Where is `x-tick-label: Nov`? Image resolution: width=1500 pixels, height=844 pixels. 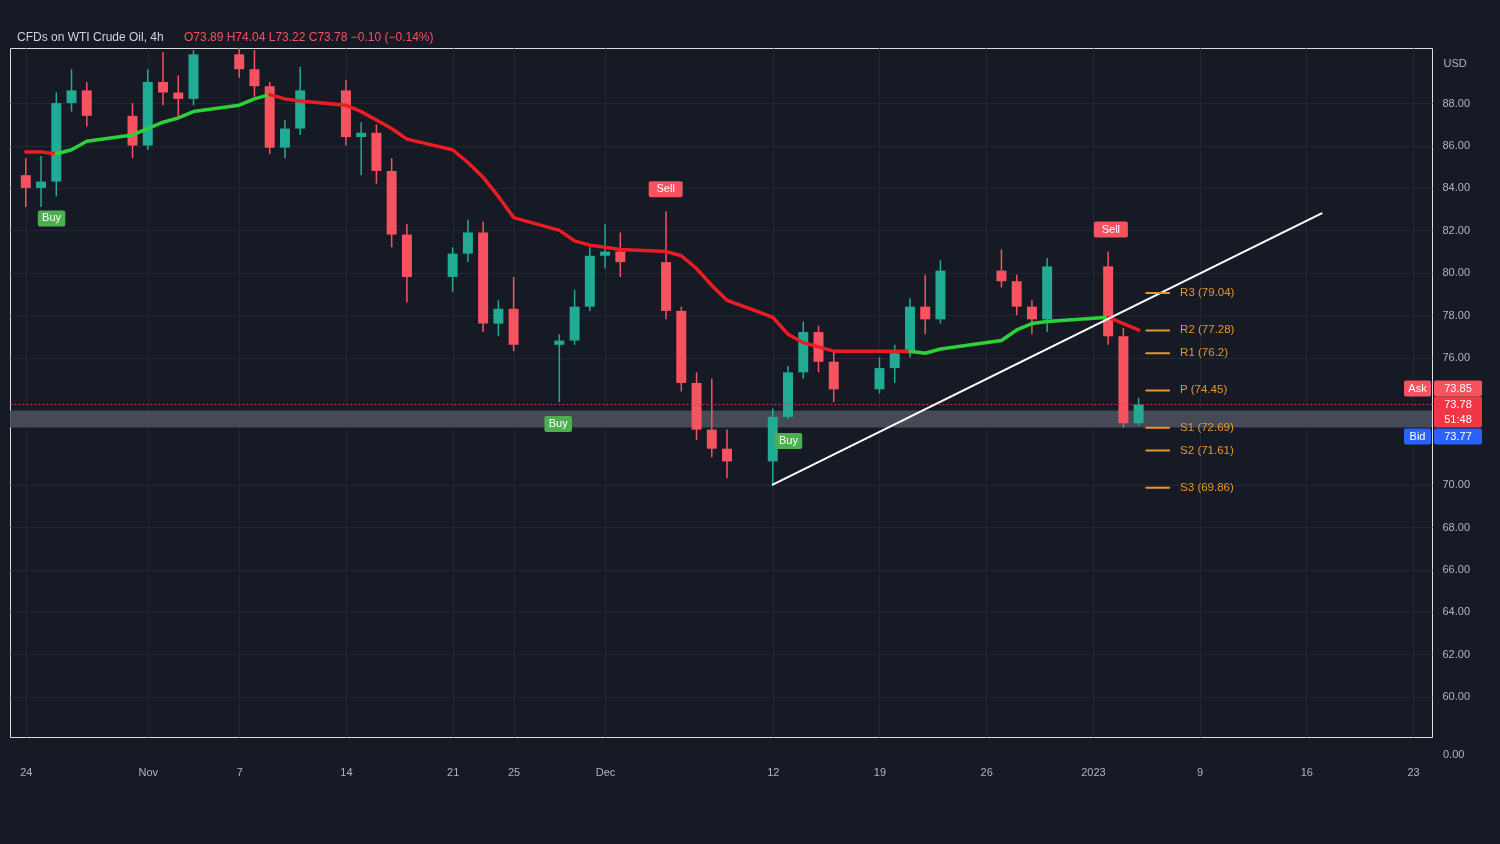 x-tick-label: Nov is located at coordinates (148, 771).